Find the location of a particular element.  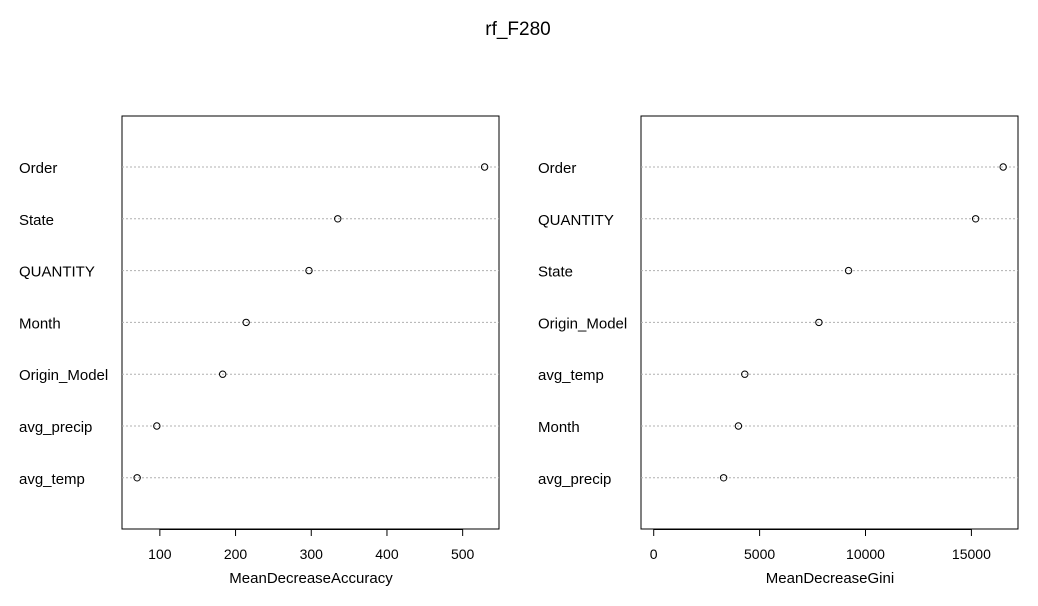

x-tick-label: 0 is located at coordinates (654, 554).